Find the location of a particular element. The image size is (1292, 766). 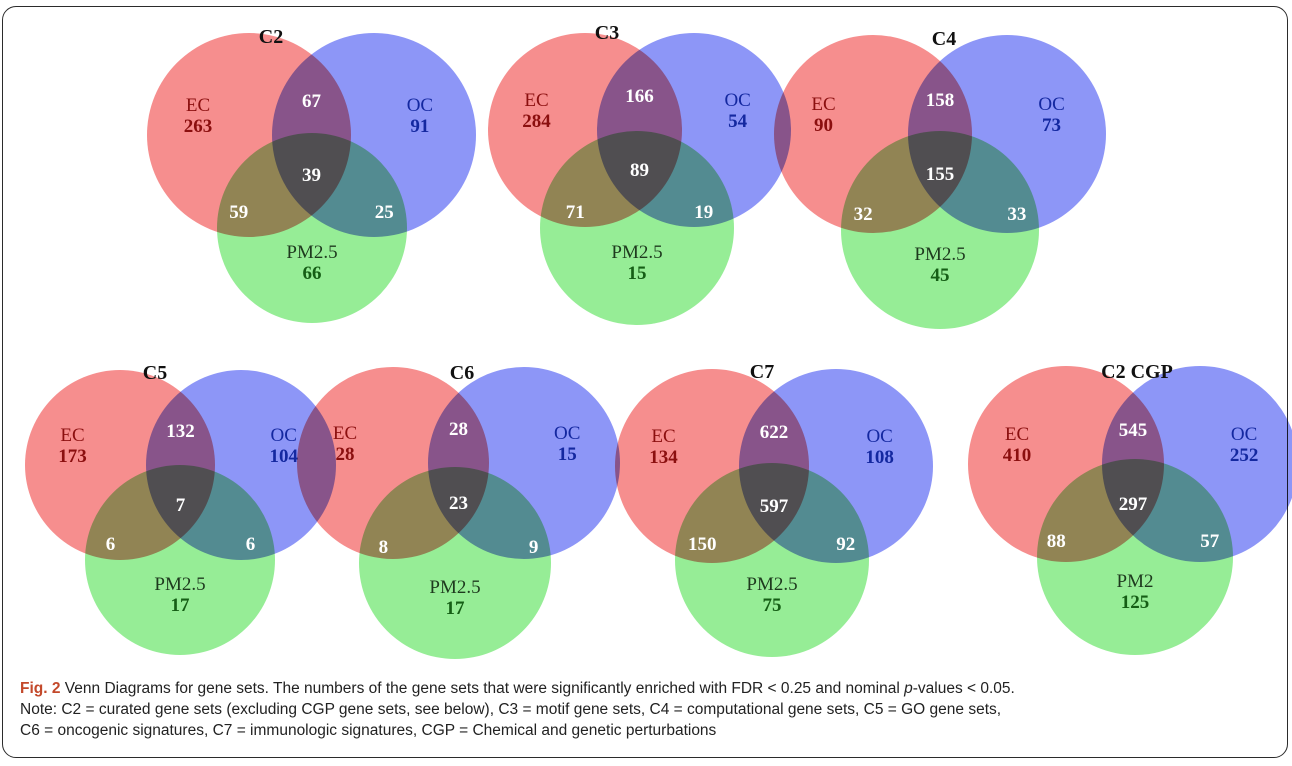

all-three-count: 23 is located at coordinates (458, 503).